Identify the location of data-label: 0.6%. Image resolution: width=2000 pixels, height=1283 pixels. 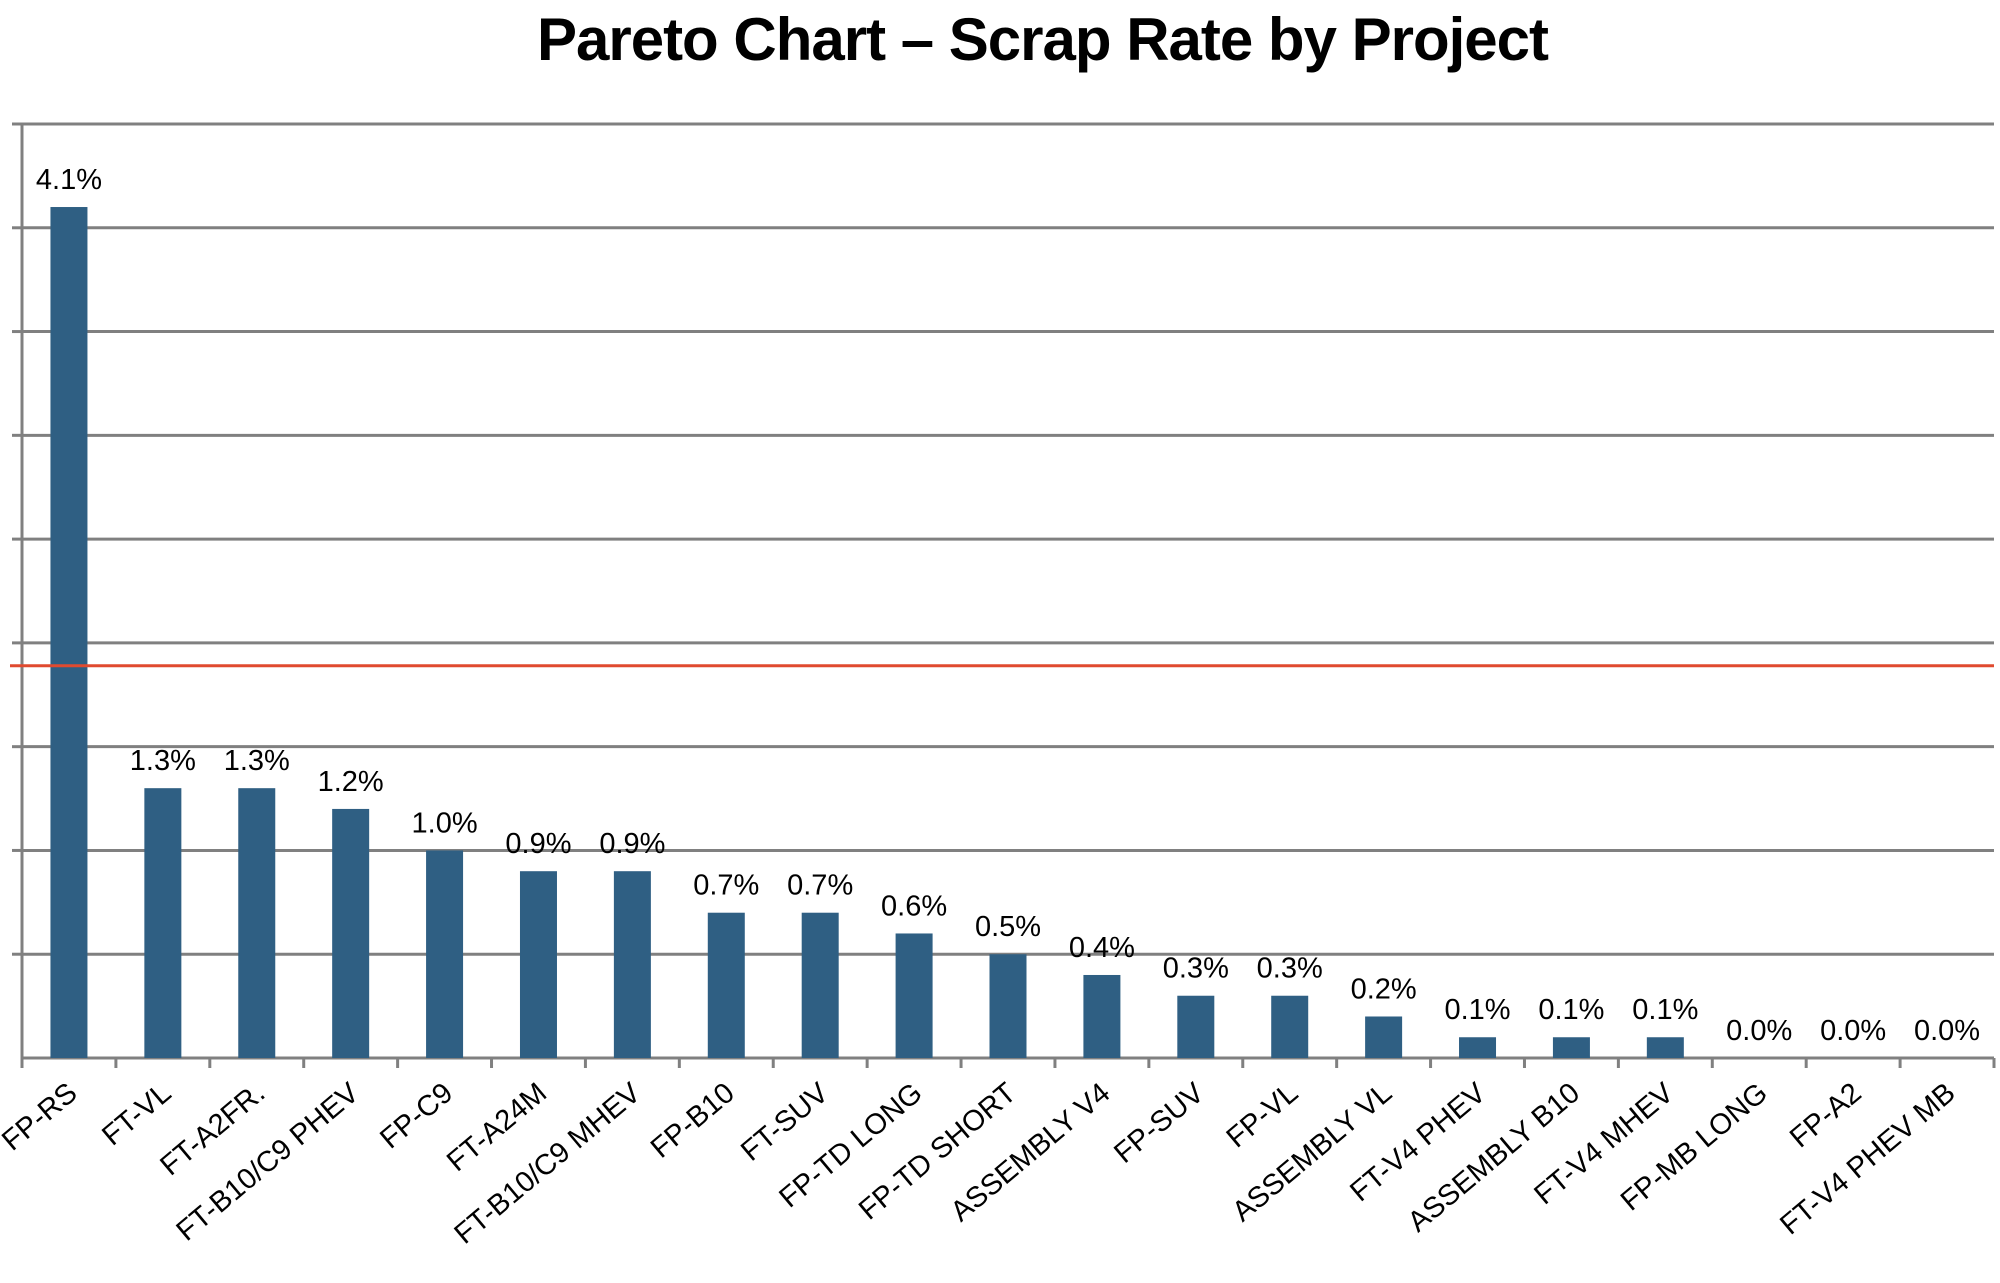
(914, 906).